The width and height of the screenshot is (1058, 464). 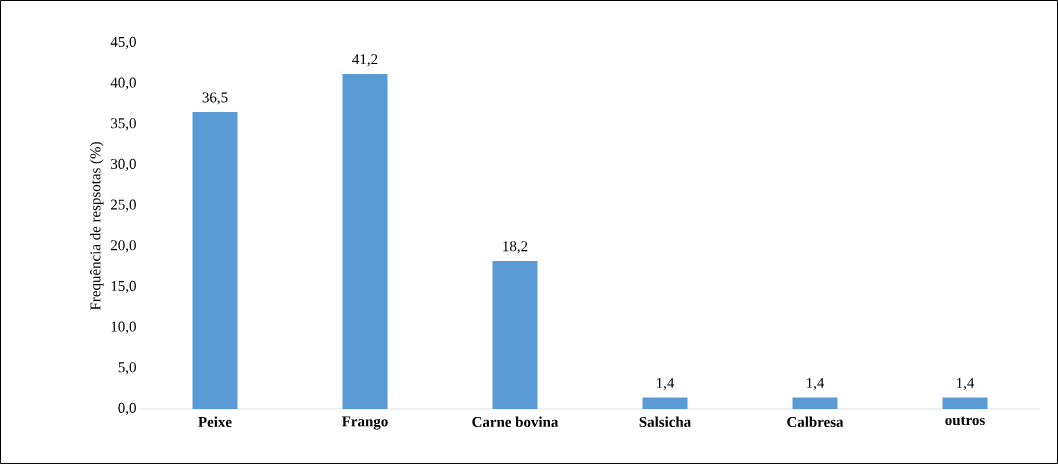 I want to click on y-tick-label: 5,0, so click(x=127, y=368).